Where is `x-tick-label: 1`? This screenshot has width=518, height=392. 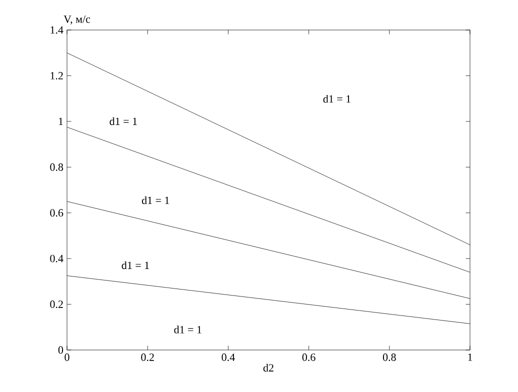 x-tick-label: 1 is located at coordinates (470, 357).